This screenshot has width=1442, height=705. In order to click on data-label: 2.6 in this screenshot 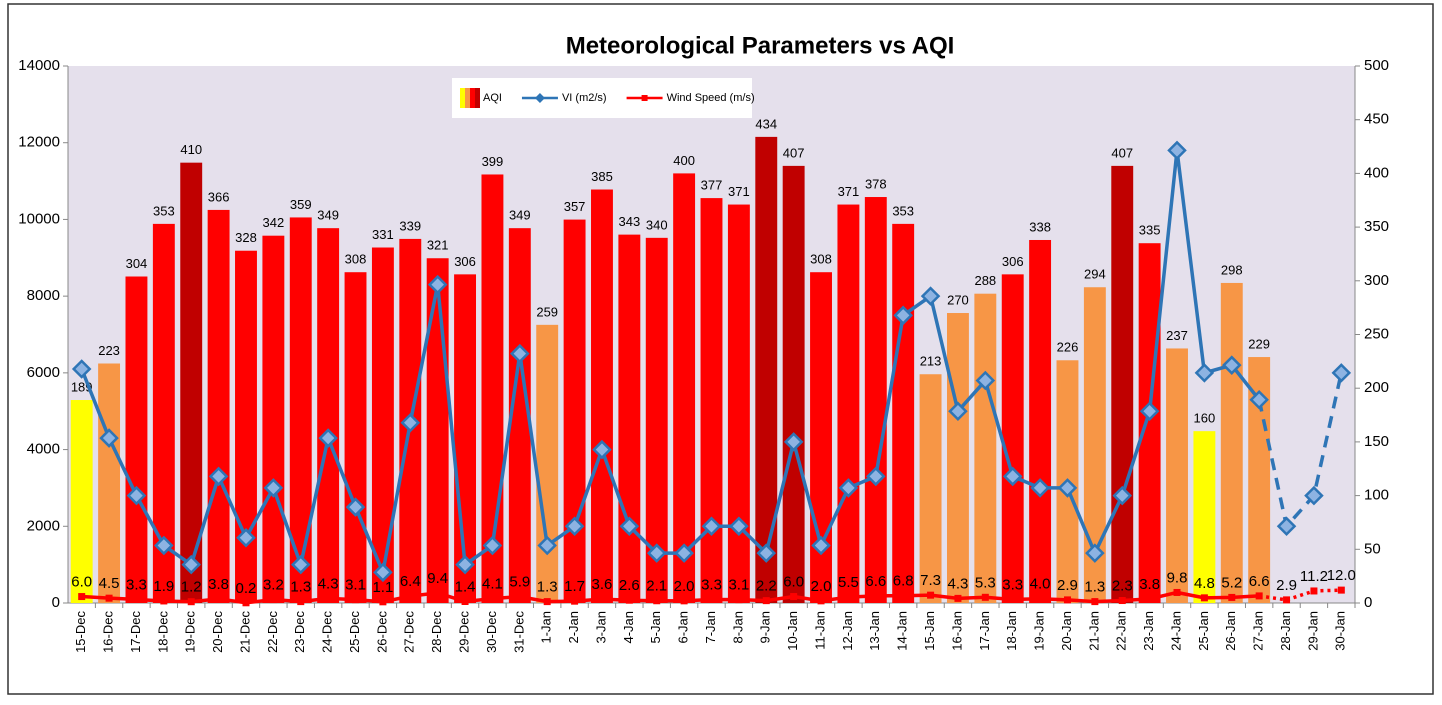, I will do `click(629, 585)`.